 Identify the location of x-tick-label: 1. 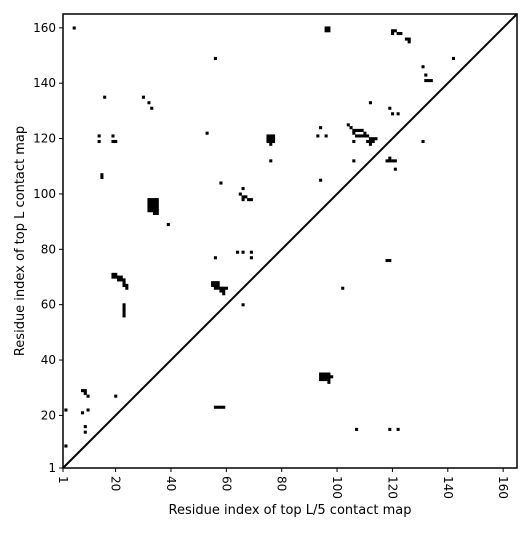
(63, 480).